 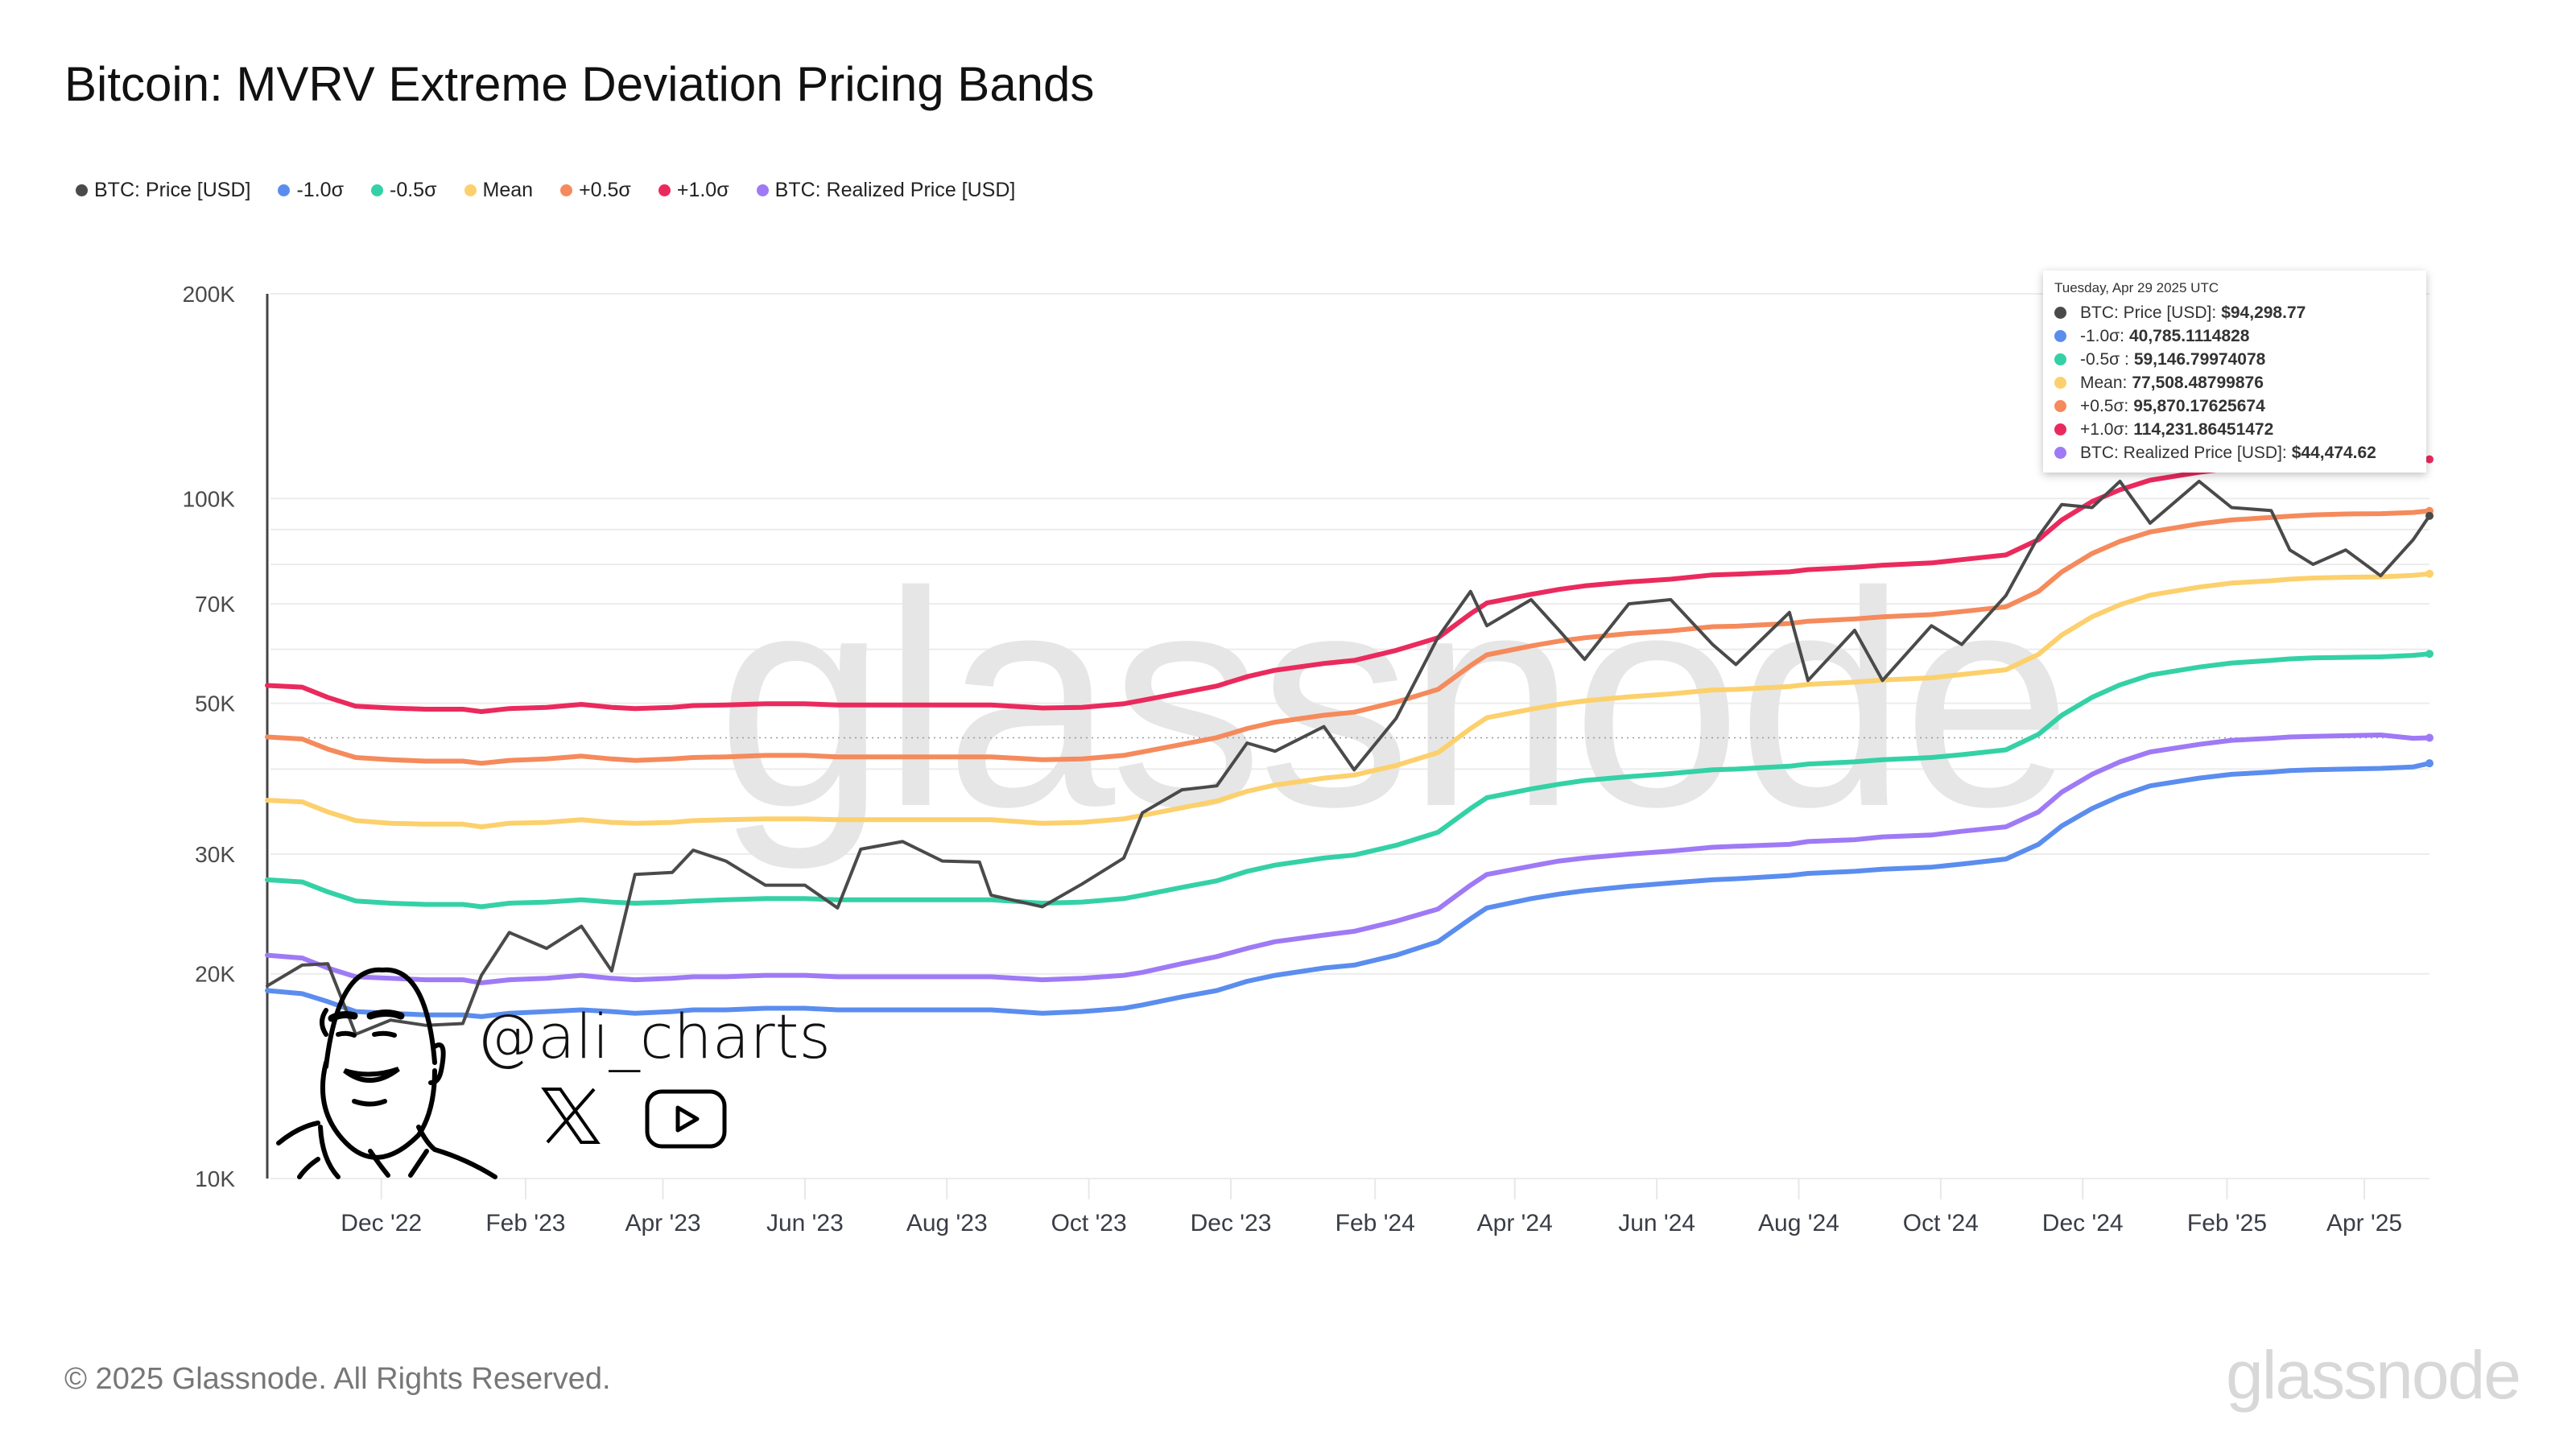 What do you see at coordinates (1348, 859) in the screenshot?
I see `series-line-btc-realized-price-usd` at bounding box center [1348, 859].